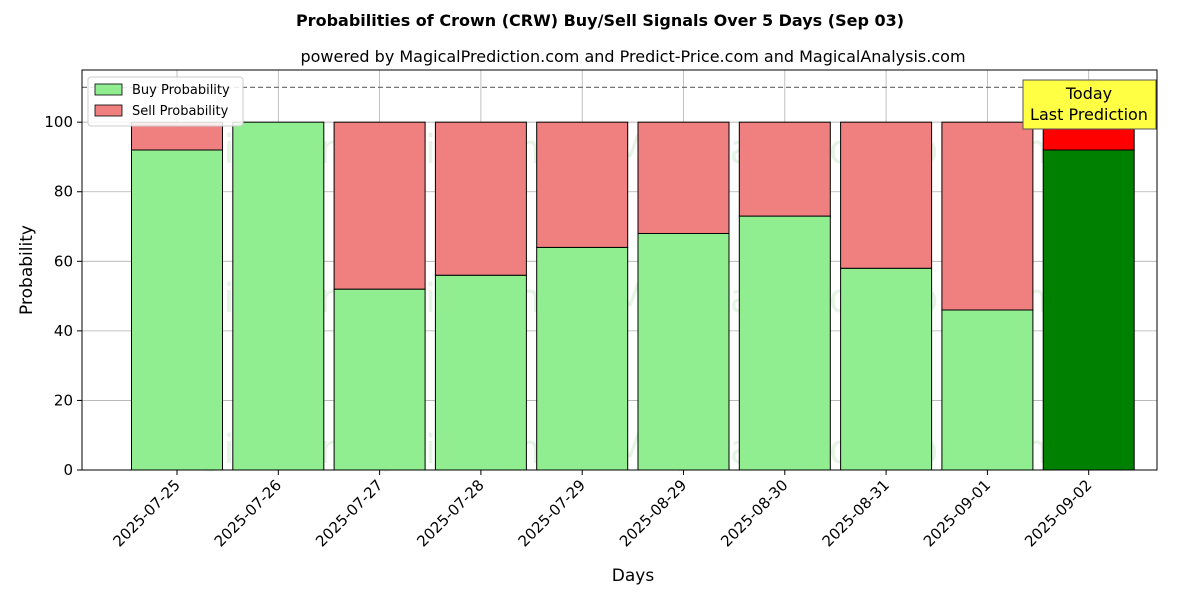 This screenshot has width=1200, height=600. I want to click on x-tick-label: 2025-08-29, so click(653, 513).